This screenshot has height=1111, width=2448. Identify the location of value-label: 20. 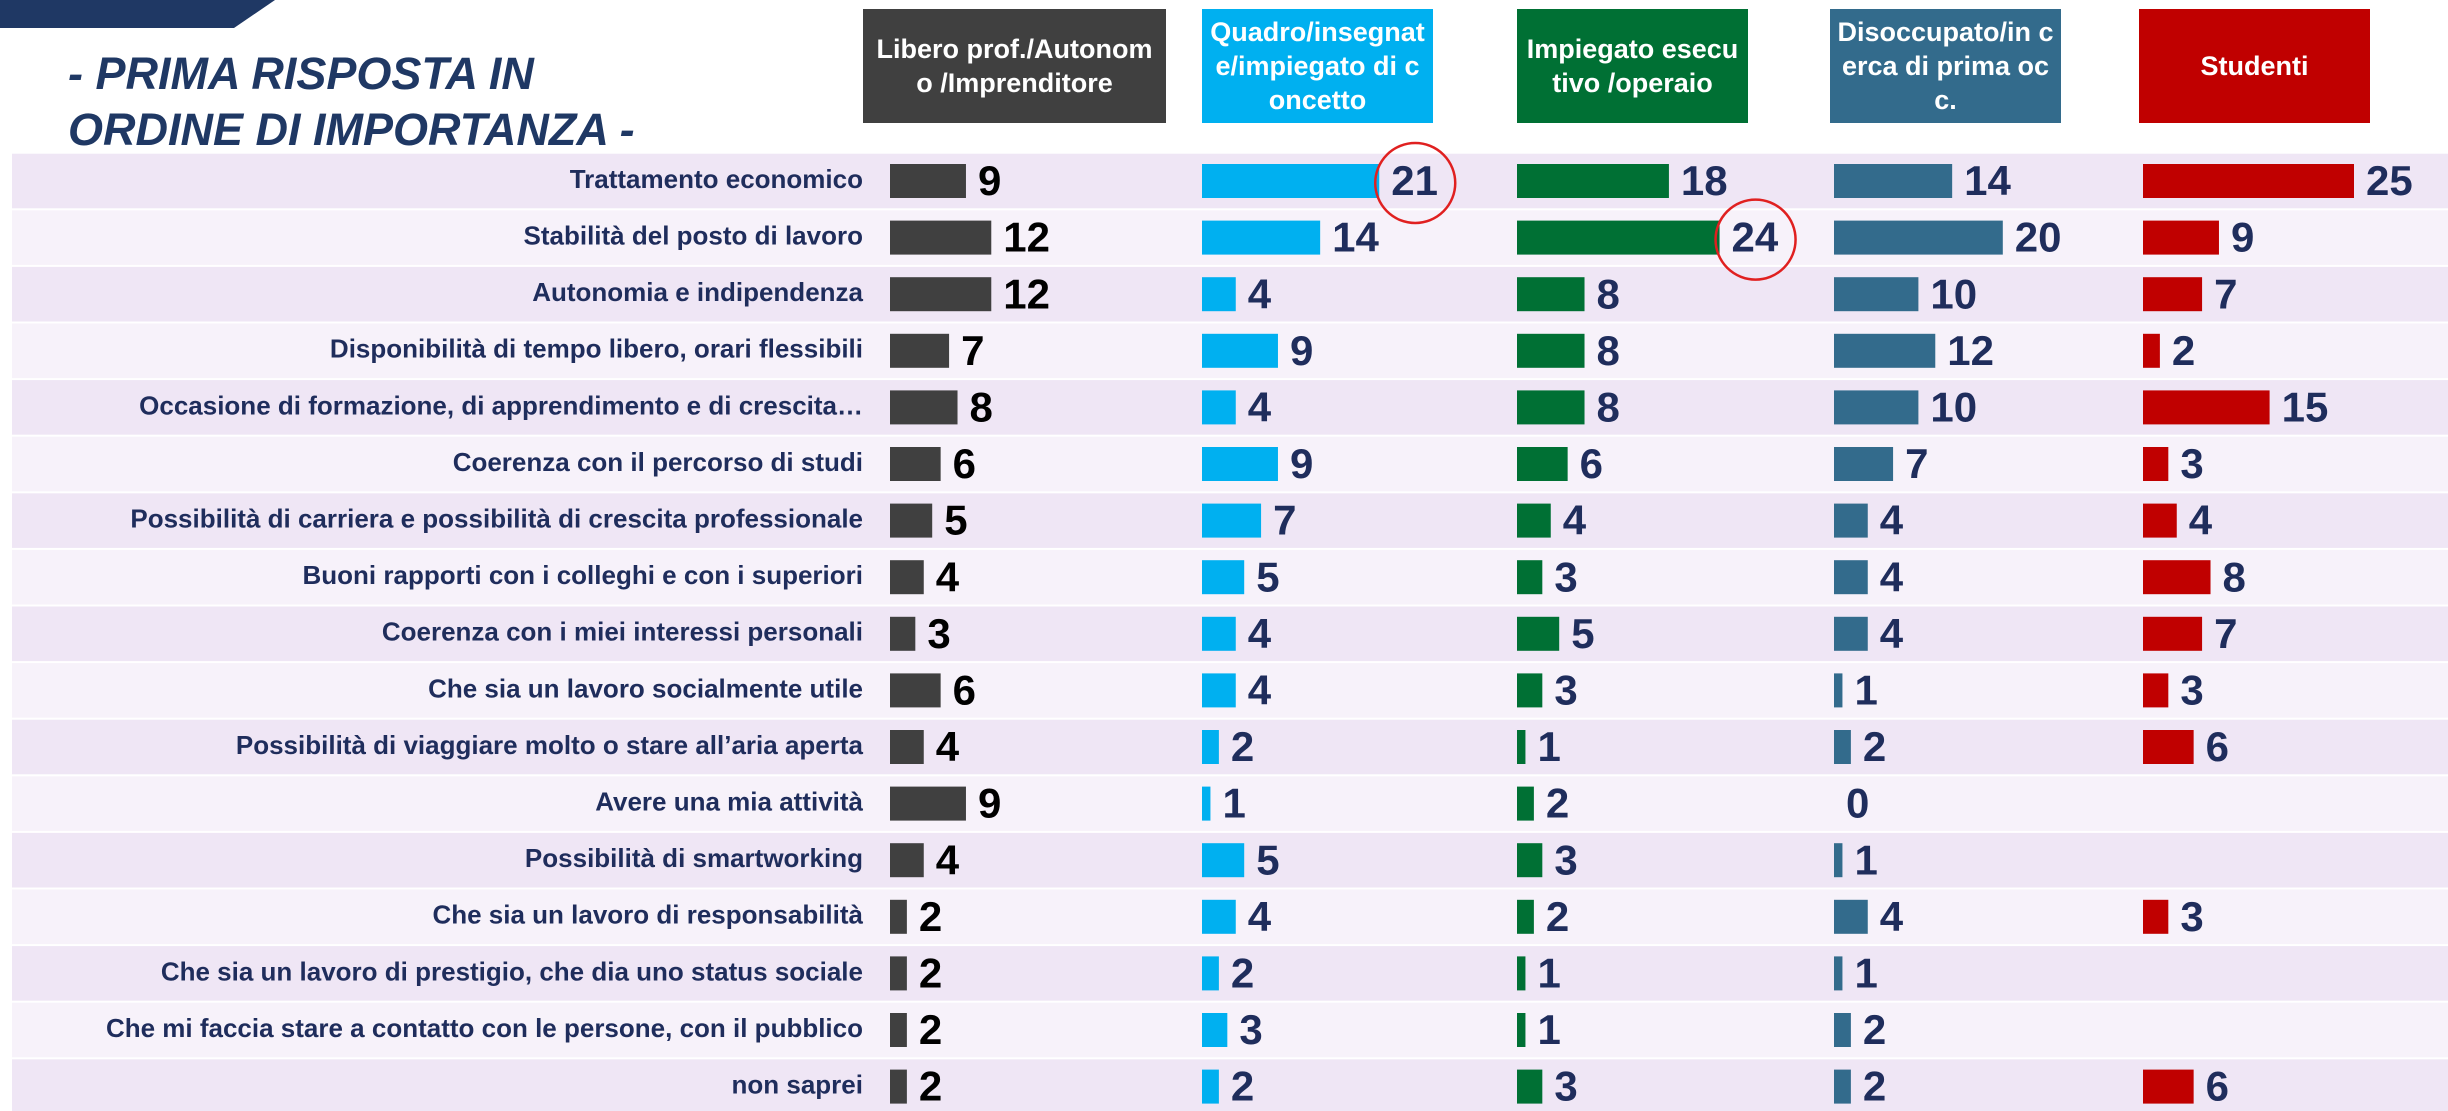
(2038, 237).